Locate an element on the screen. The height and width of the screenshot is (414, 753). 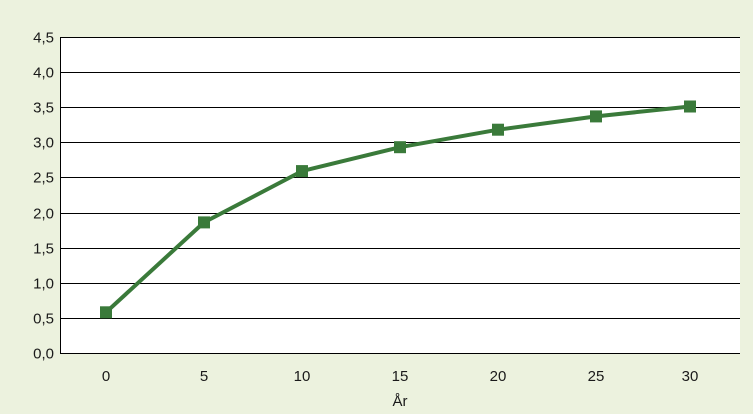
x-tick-label: 10 is located at coordinates (302, 376).